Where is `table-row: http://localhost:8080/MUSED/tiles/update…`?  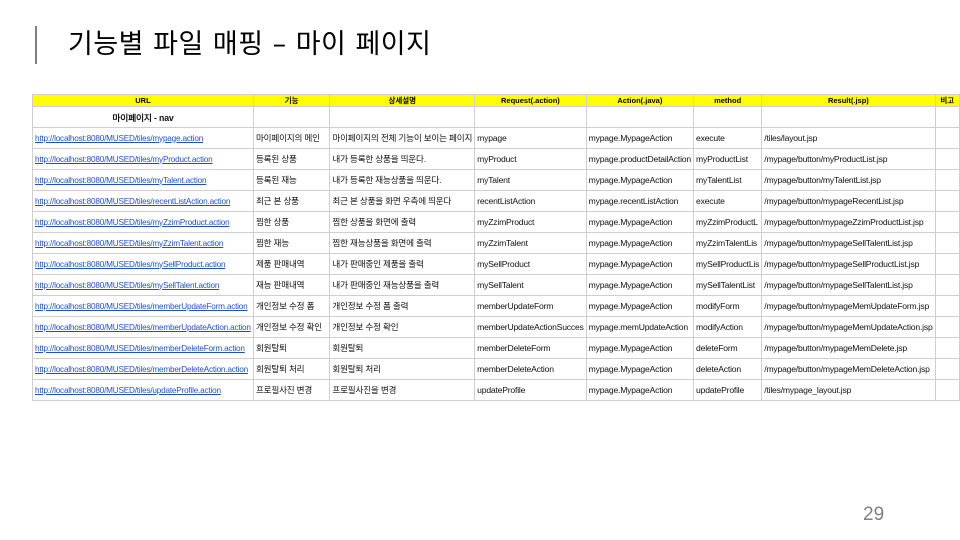
table-row: http://localhost:8080/MUSED/tiles/update… is located at coordinates (496, 390).